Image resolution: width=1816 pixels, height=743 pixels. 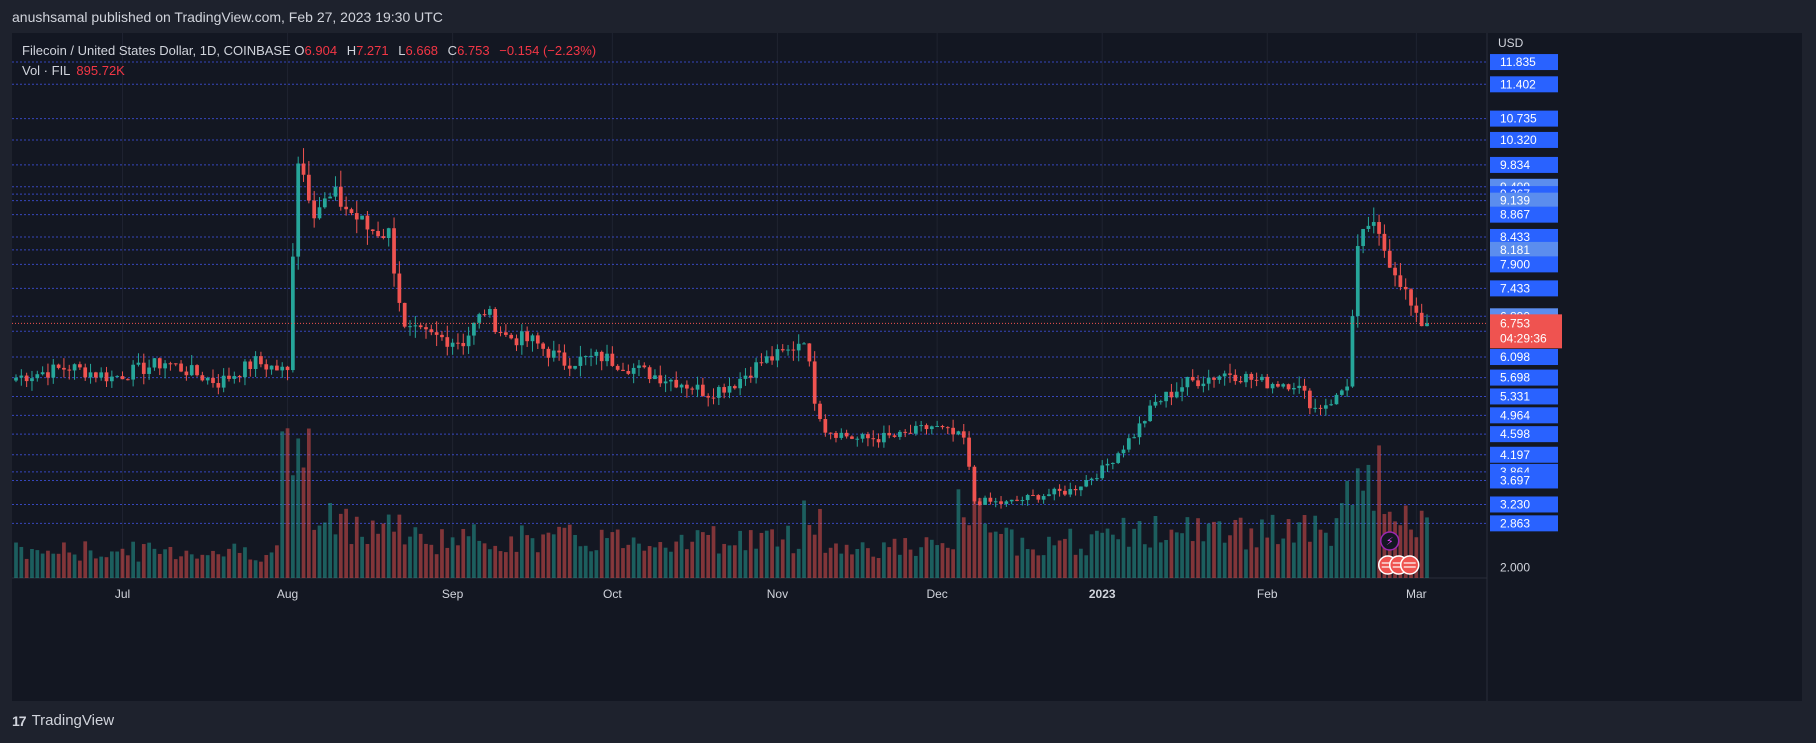 I want to click on x-tick-label: Feb, so click(x=1267, y=594).